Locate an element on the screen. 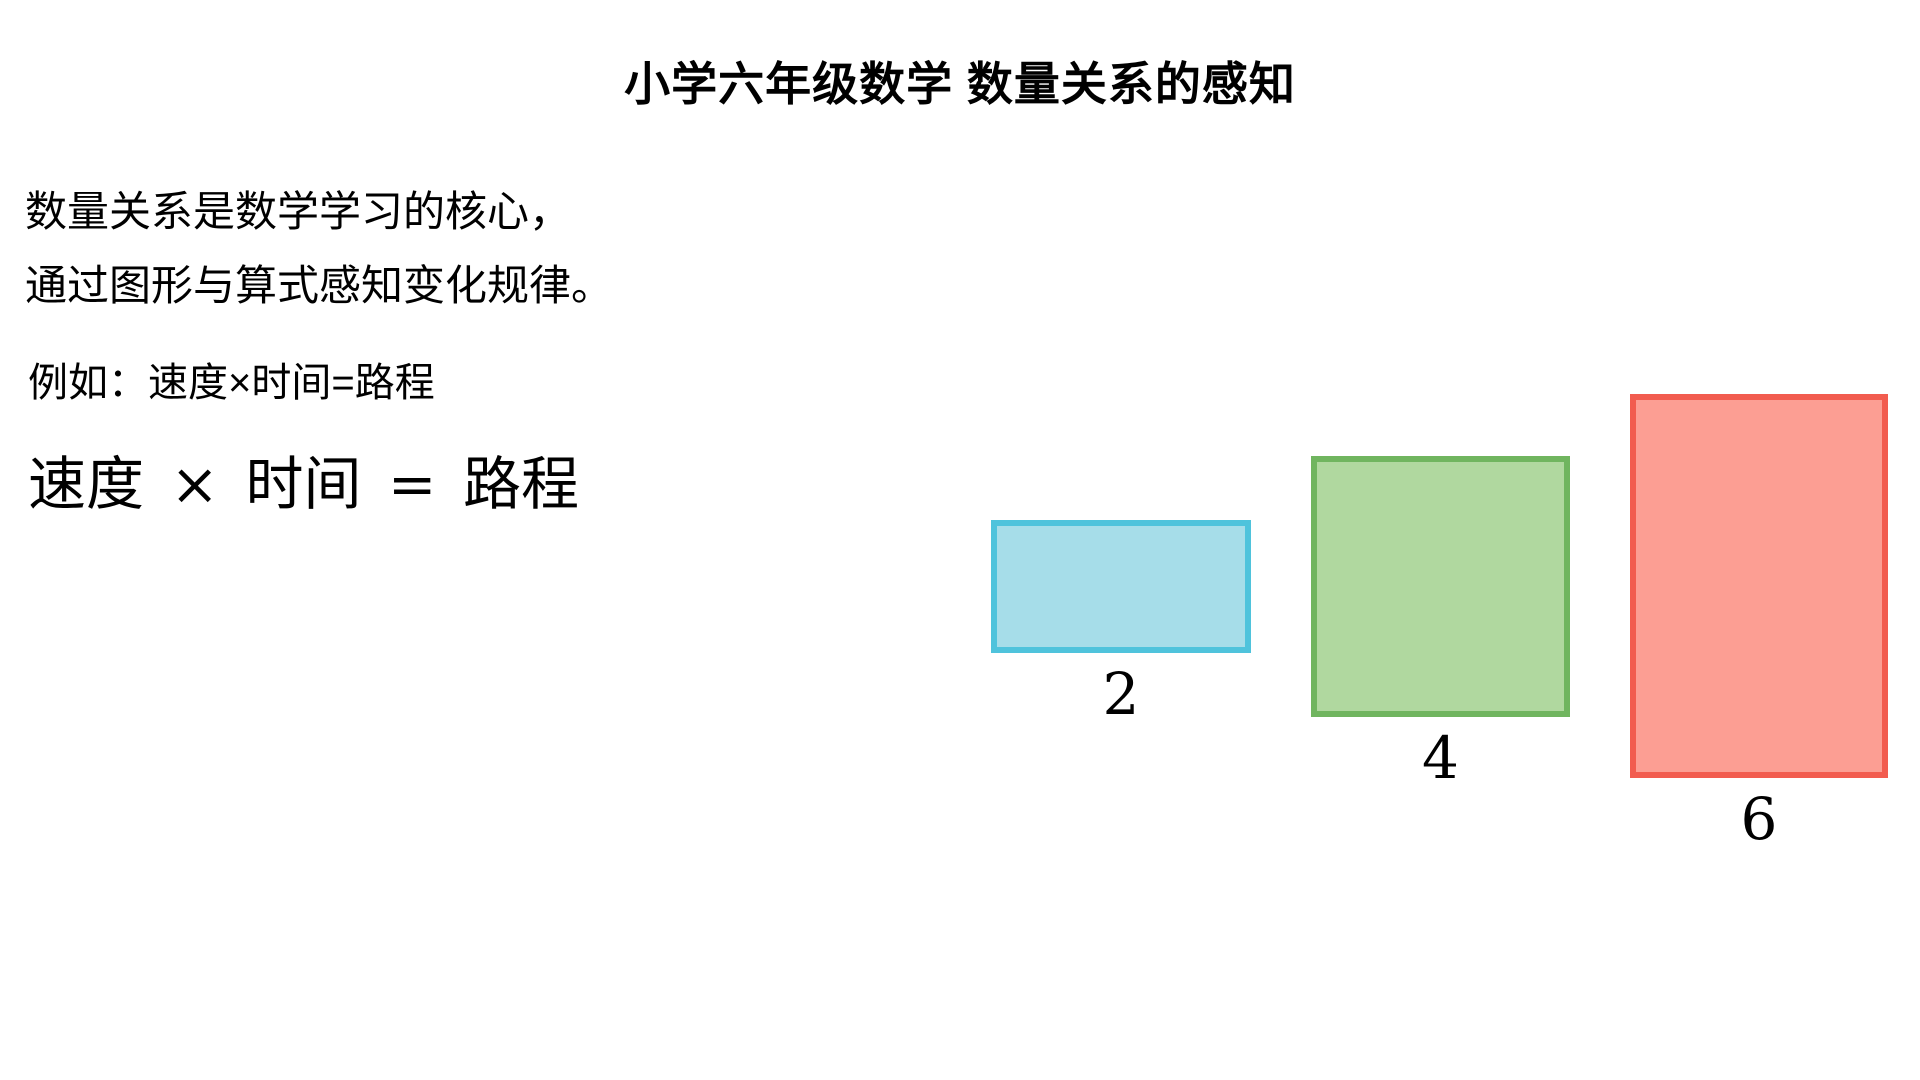 The height and width of the screenshot is (1080, 1920). red-rectangle is located at coordinates (1759, 586).